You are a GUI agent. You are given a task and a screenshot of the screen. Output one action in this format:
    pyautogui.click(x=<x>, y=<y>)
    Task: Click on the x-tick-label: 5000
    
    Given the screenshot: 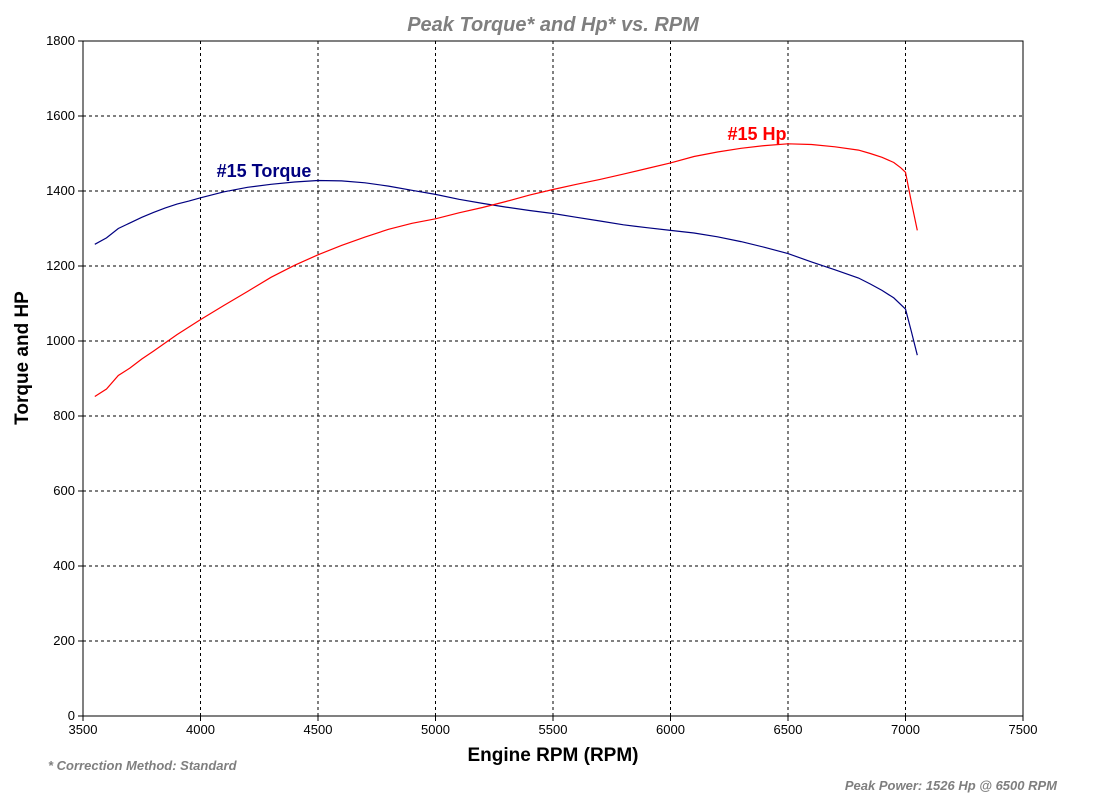 What is the action you would take?
    pyautogui.click(x=435, y=729)
    